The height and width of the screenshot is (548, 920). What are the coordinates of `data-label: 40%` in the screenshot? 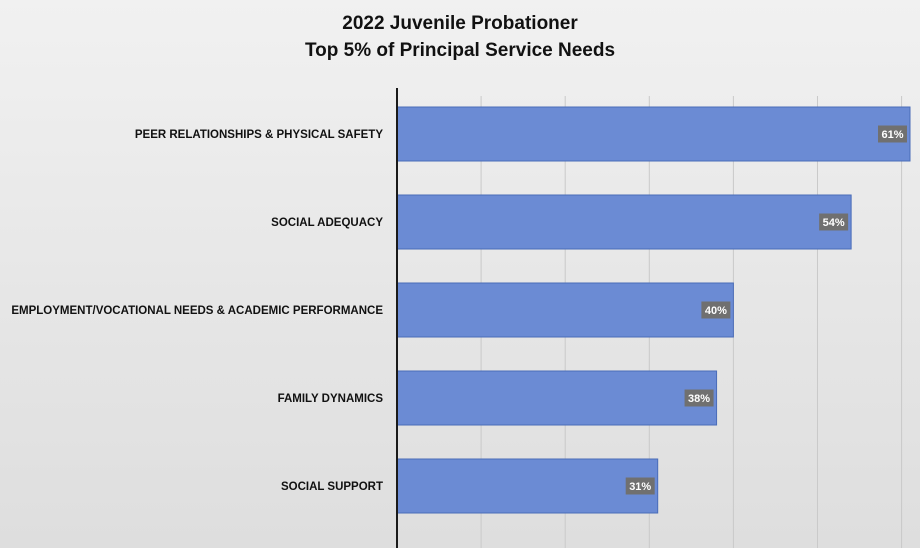 It's located at (716, 311).